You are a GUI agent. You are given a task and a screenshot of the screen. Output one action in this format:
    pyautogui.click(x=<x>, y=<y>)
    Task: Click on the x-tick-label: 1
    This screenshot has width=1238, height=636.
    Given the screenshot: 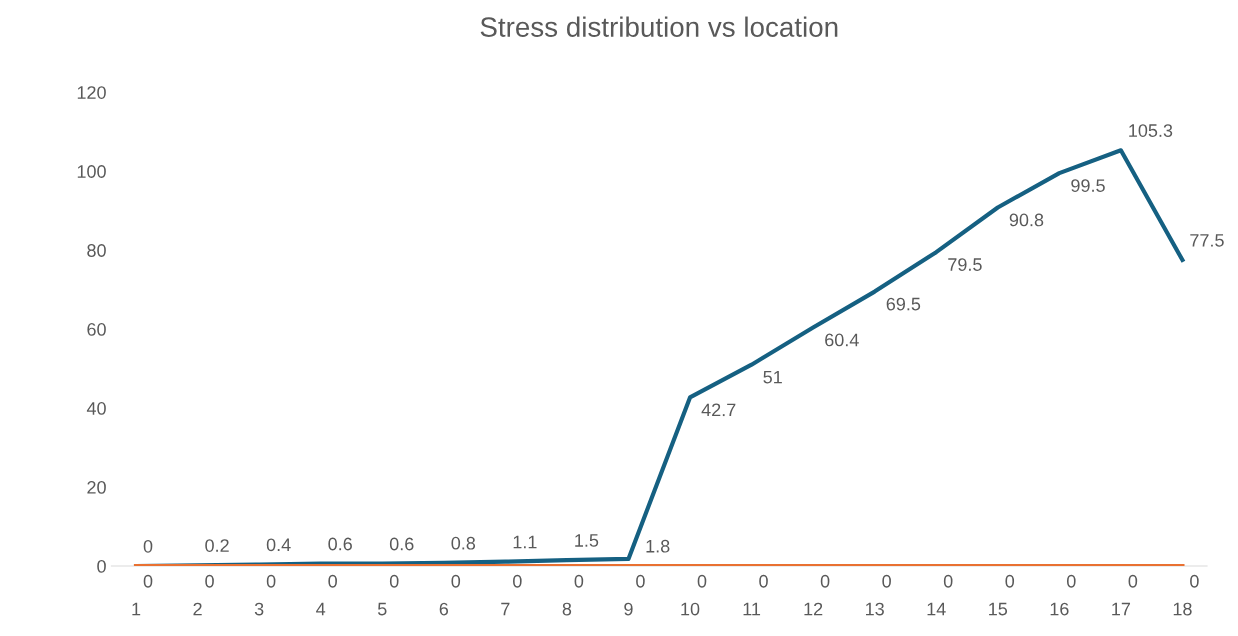 What is the action you would take?
    pyautogui.click(x=136, y=609)
    